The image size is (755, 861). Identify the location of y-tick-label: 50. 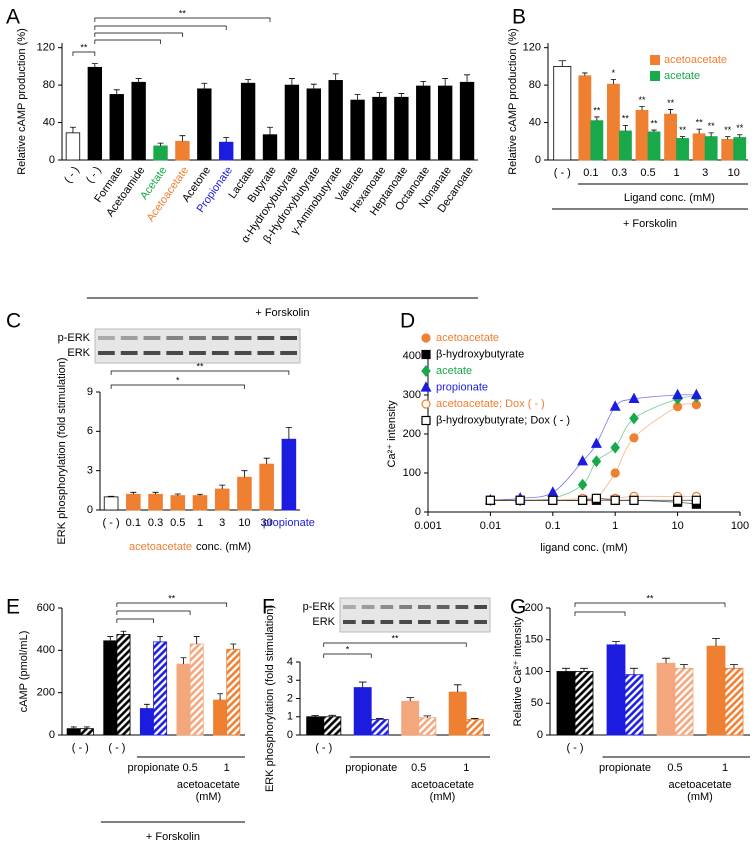
(537, 703).